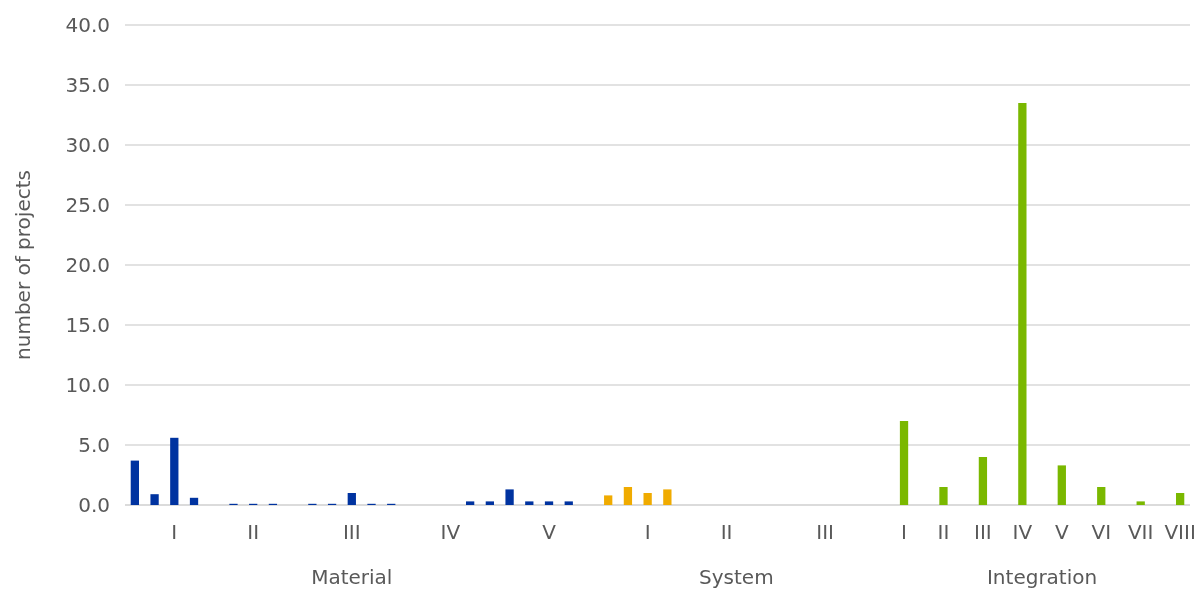 The image size is (1195, 596). What do you see at coordinates (87, 25) in the screenshot?
I see `y-tick-label: 40.0` at bounding box center [87, 25].